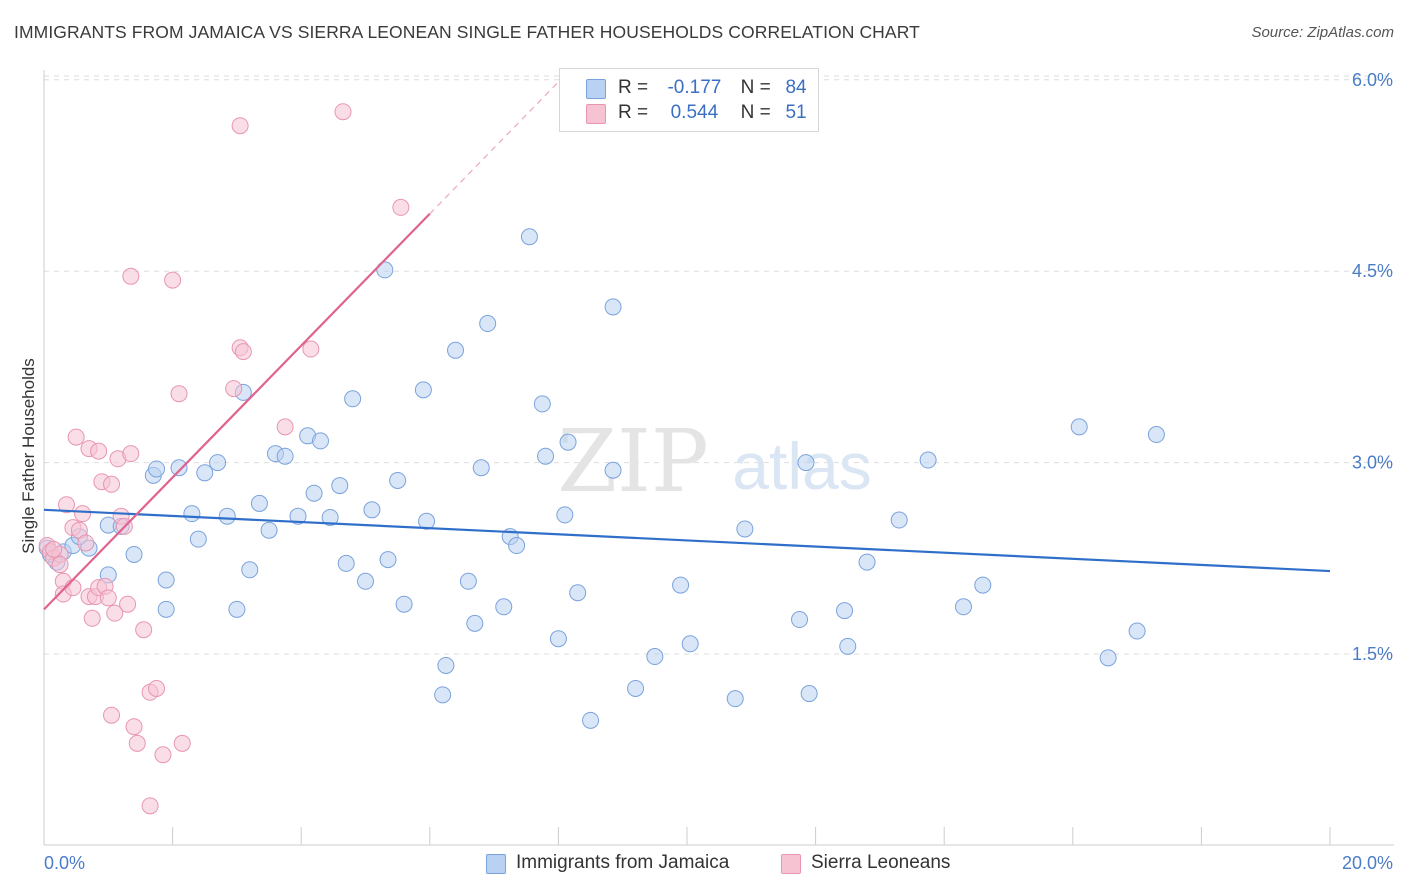  I want to click on legend-n-value: 51, so click(796, 112).